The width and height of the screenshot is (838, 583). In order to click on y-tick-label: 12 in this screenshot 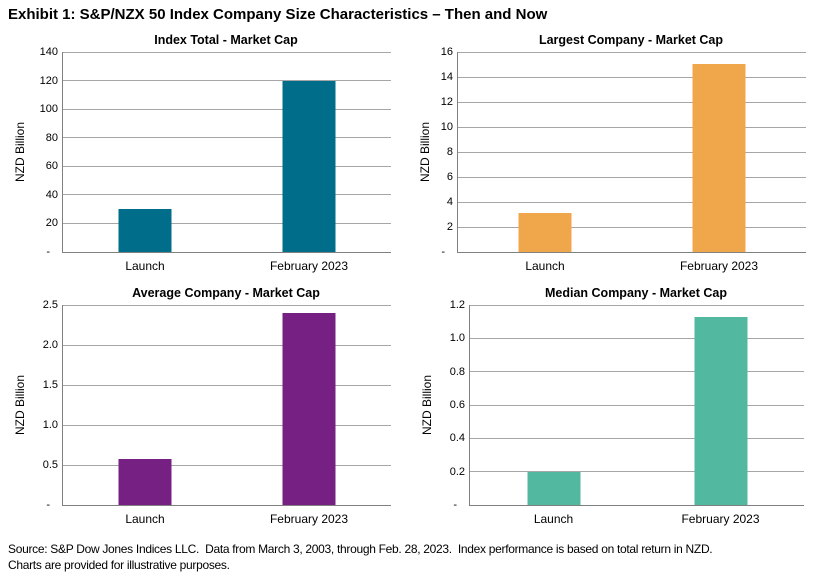, I will do `click(446, 102)`.